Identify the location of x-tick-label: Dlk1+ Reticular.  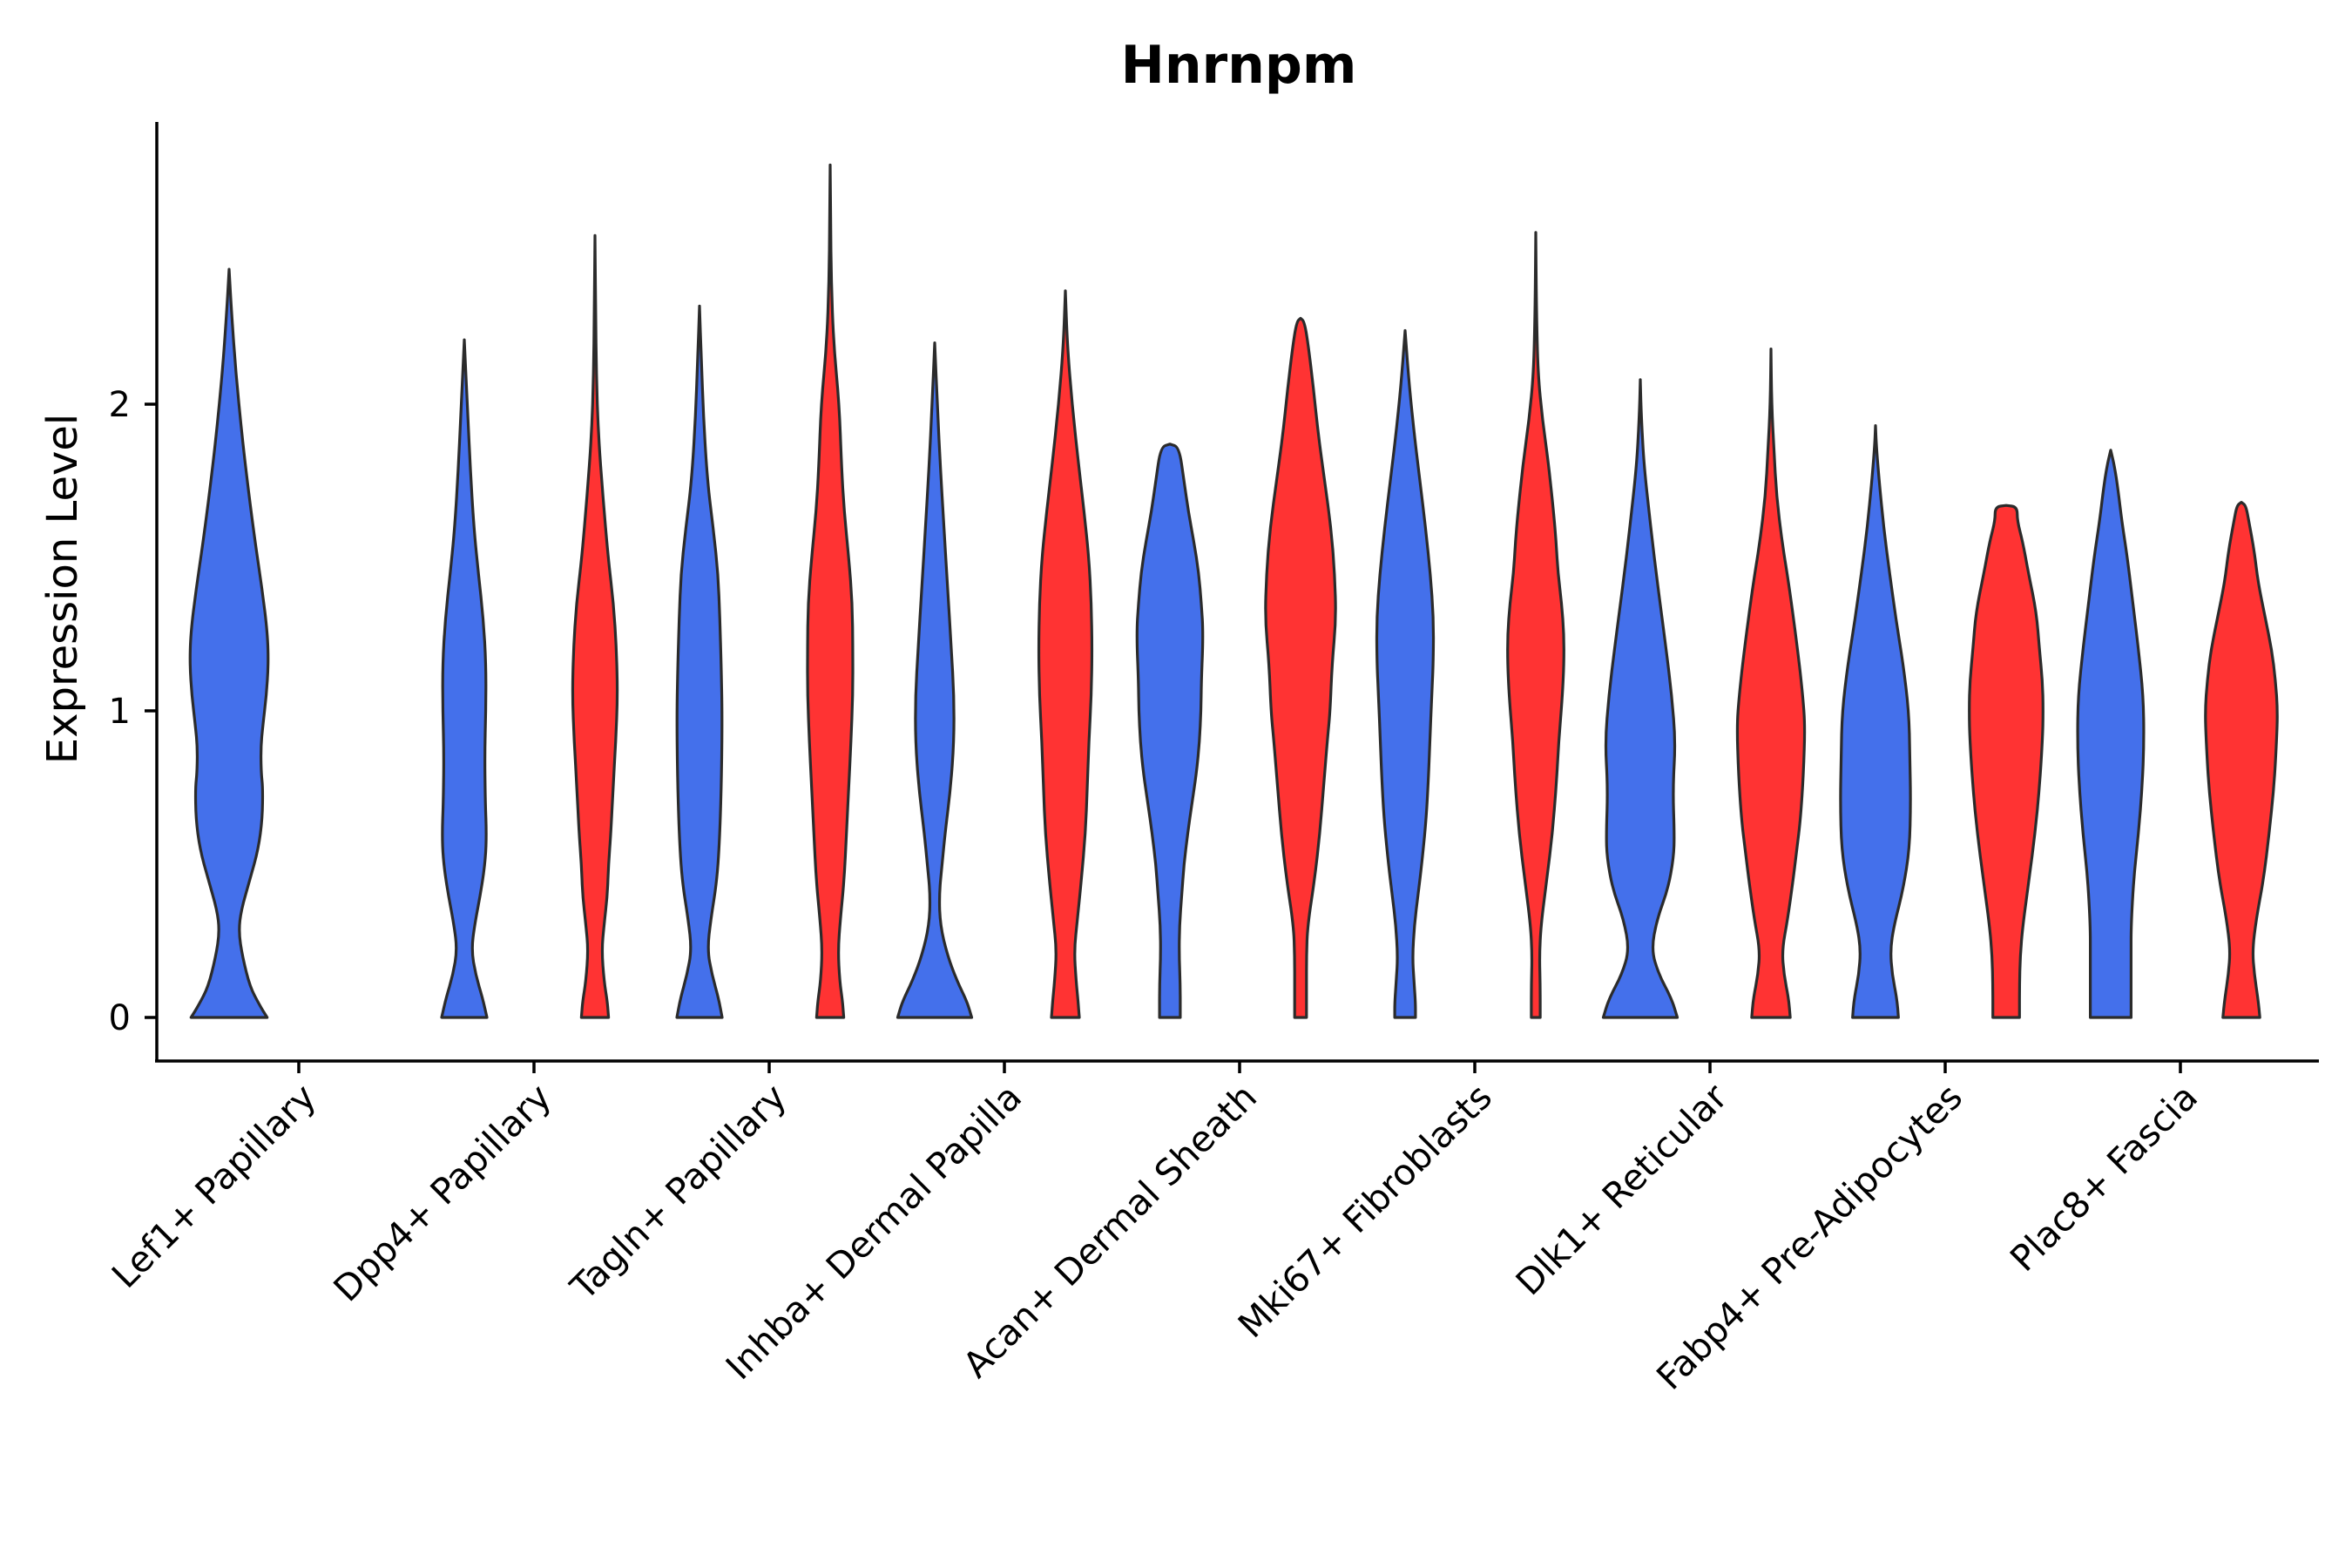
(1621, 1189).